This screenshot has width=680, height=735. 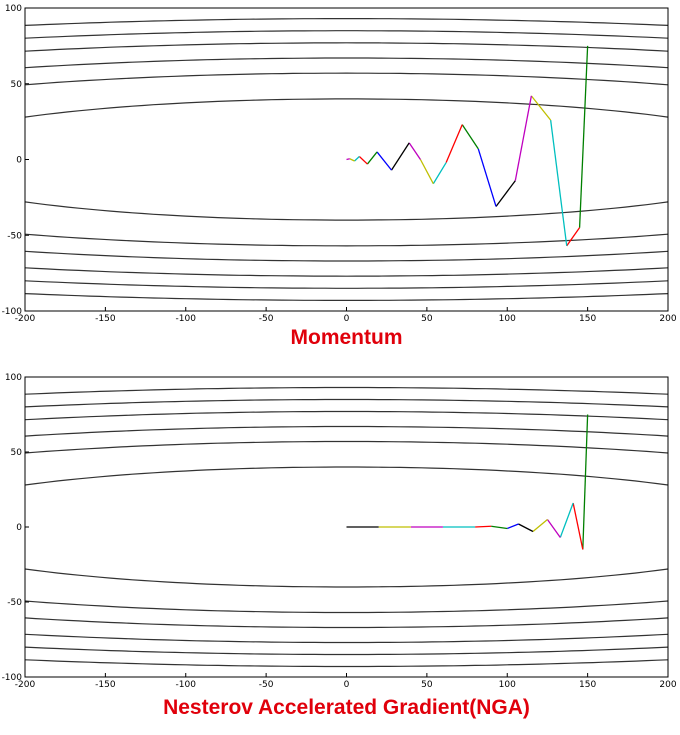 What do you see at coordinates (347, 337) in the screenshot?
I see `chart-title: Momentum` at bounding box center [347, 337].